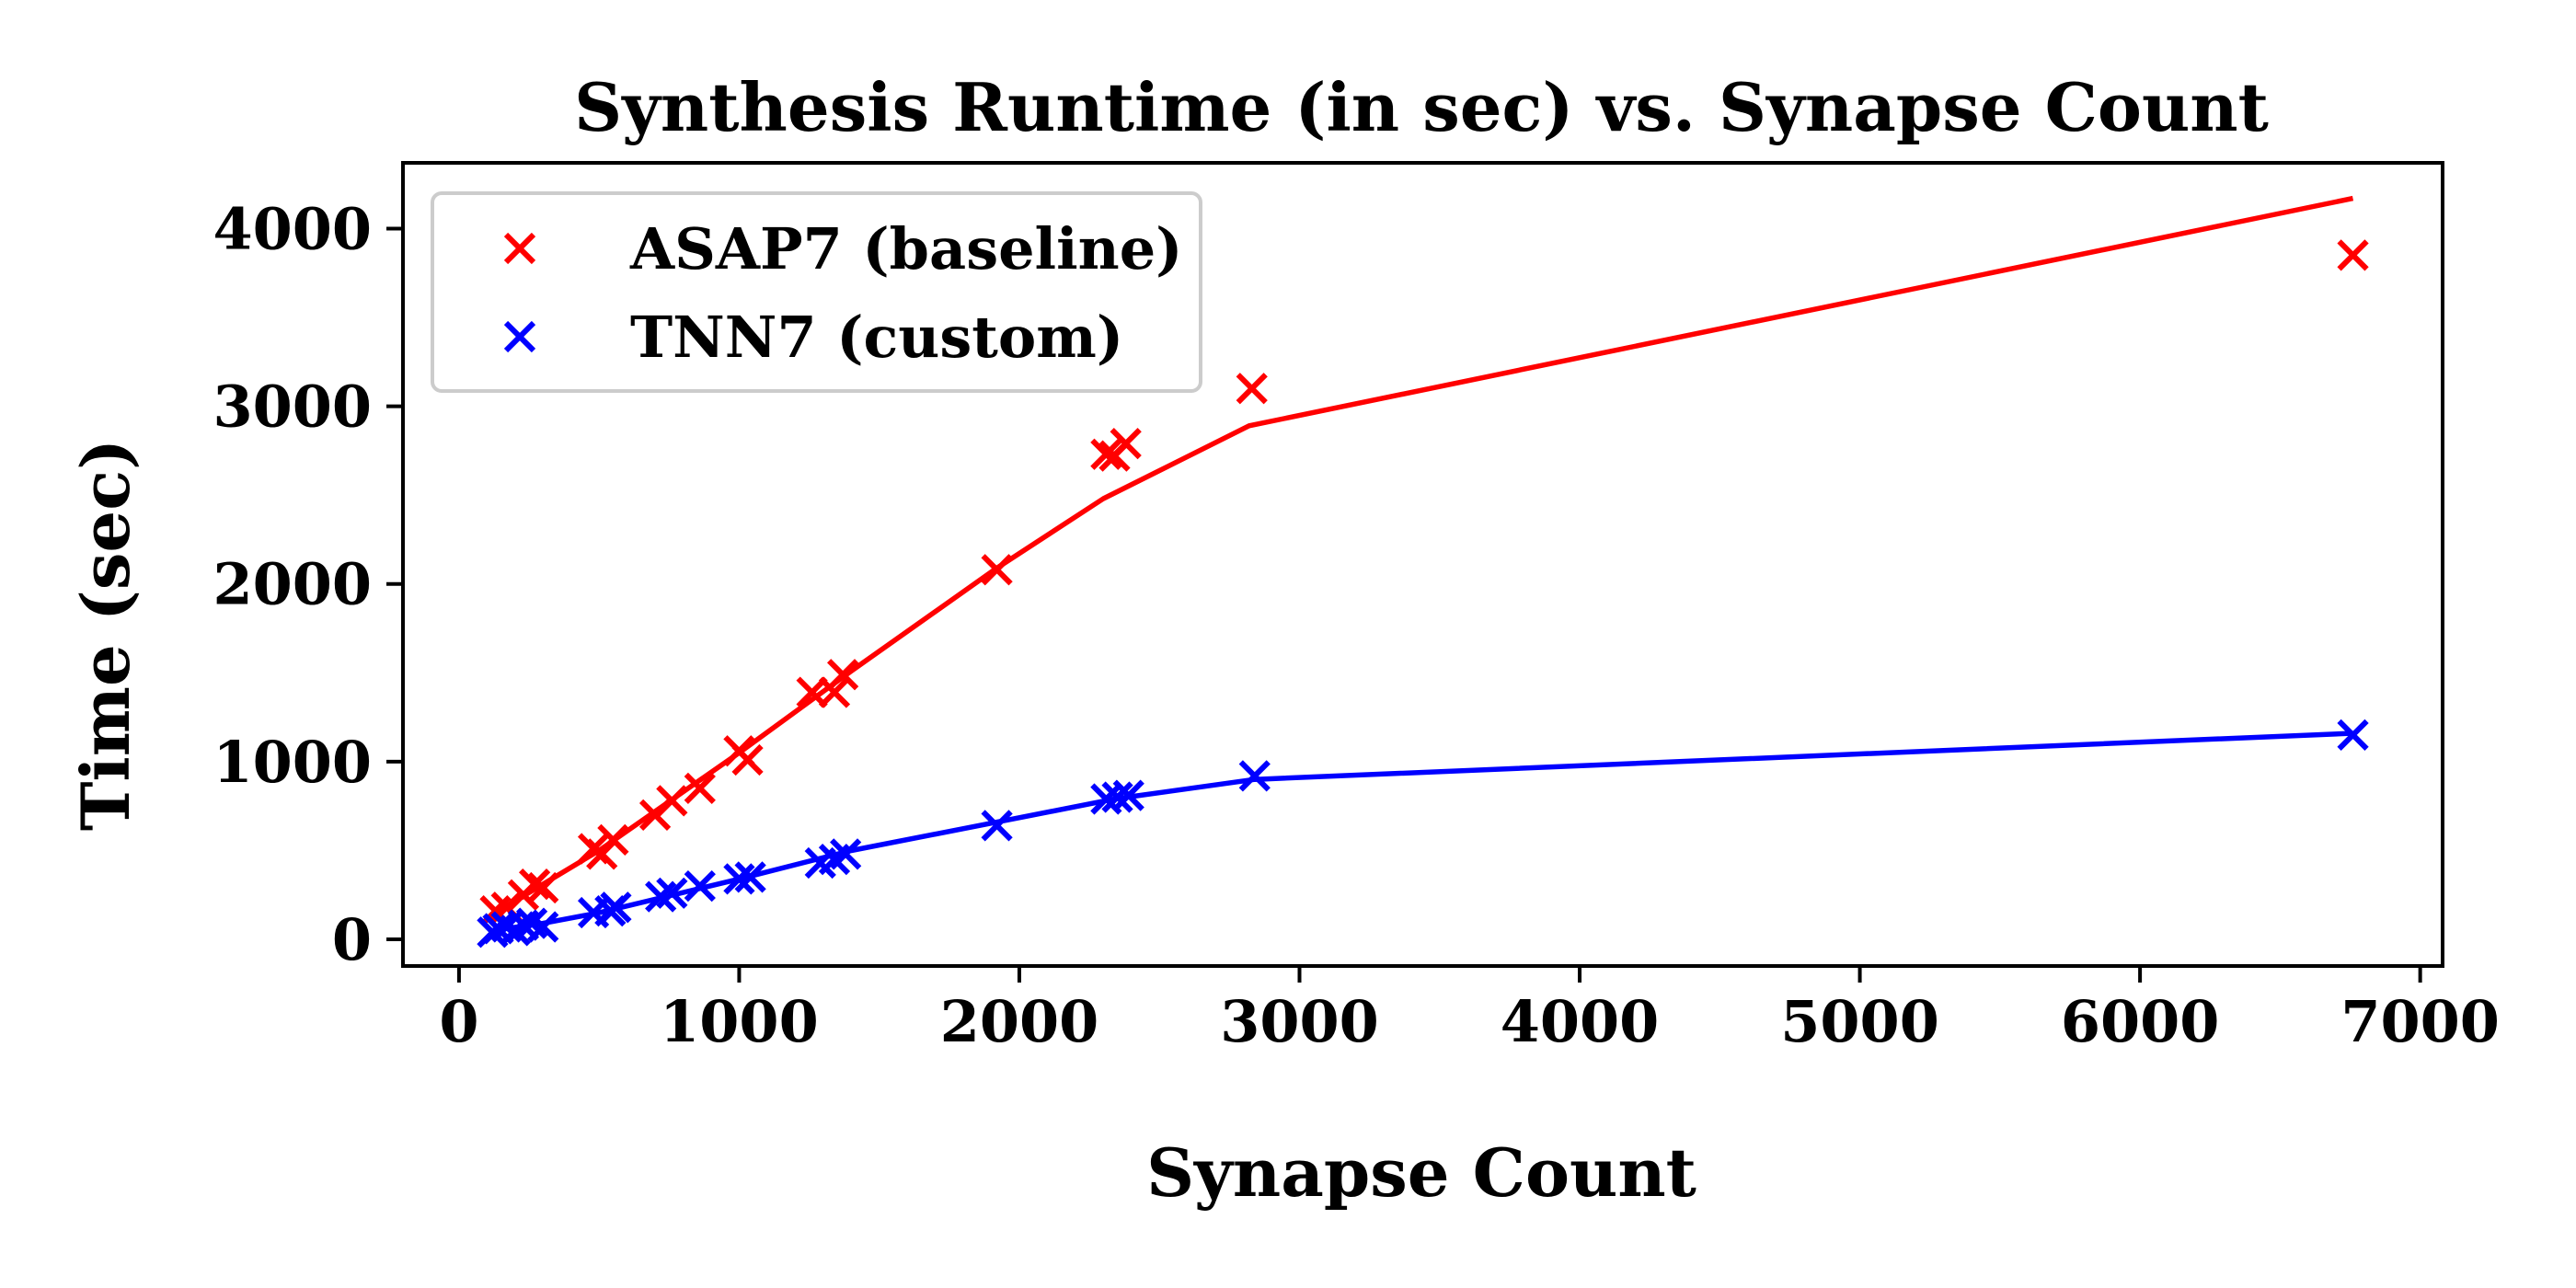 The height and width of the screenshot is (1288, 2576). What do you see at coordinates (739, 1021) in the screenshot?
I see `x-tick-label: 1000` at bounding box center [739, 1021].